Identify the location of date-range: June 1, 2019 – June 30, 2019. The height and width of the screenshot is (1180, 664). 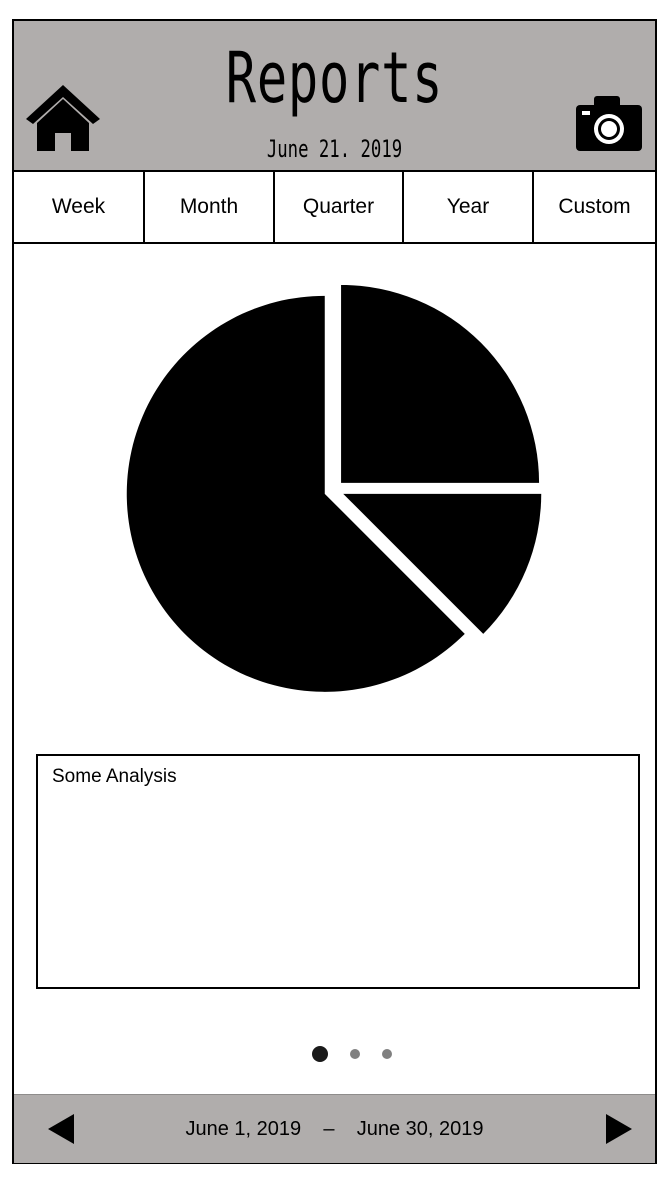
(334, 1129).